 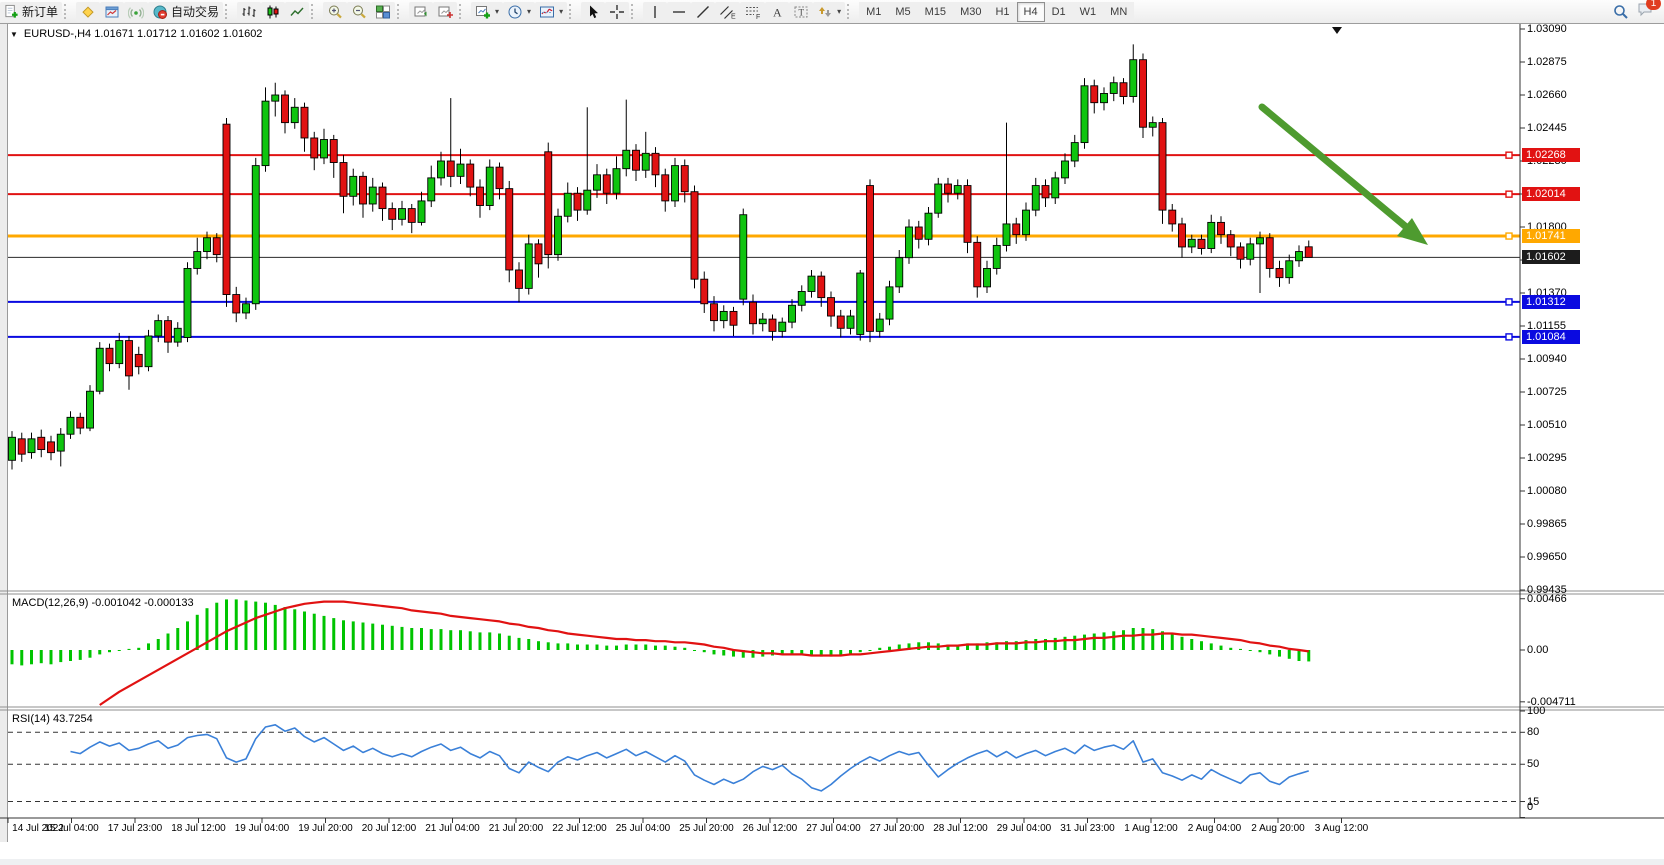 What do you see at coordinates (1547, 491) in the screenshot?
I see `price-axis-tick: 1.00080` at bounding box center [1547, 491].